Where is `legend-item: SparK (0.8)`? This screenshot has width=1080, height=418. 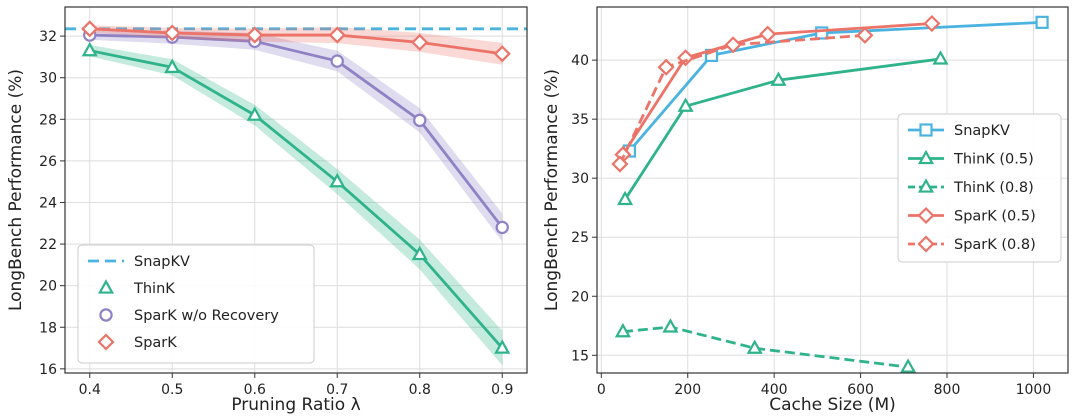
legend-item: SparK (0.8) is located at coordinates (972, 244).